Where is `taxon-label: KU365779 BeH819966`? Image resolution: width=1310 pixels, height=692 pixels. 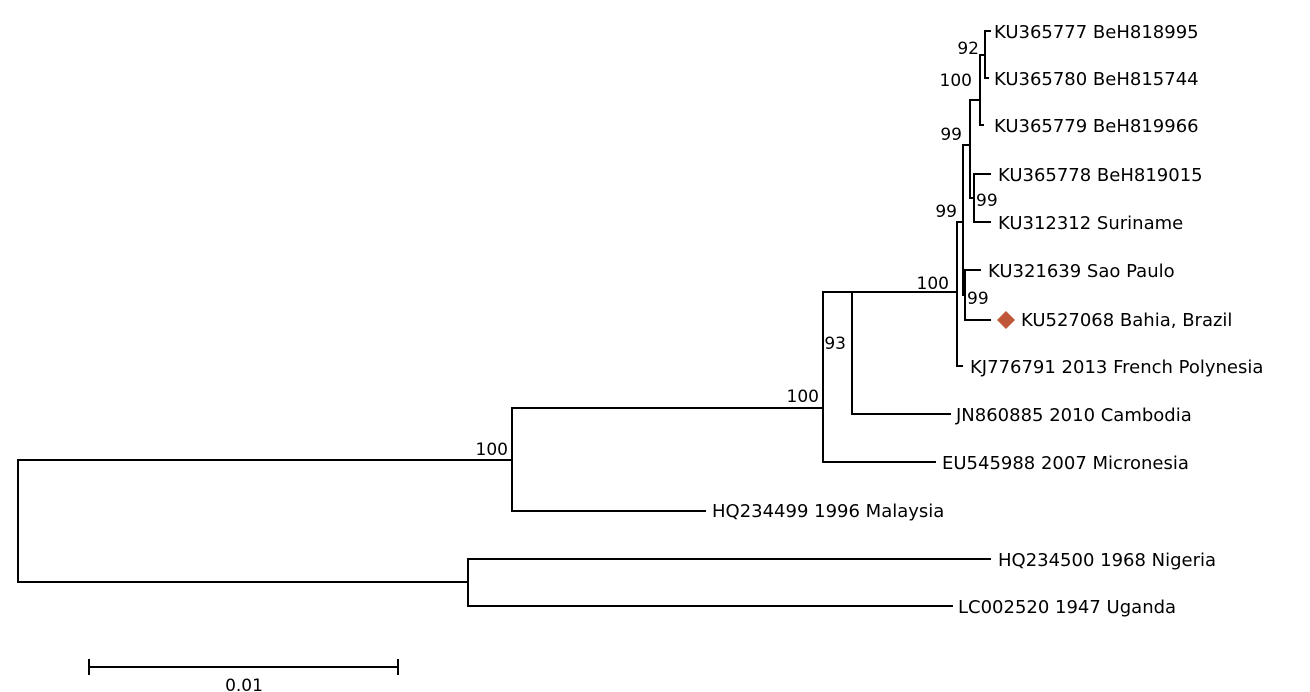
taxon-label: KU365779 BeH819966 is located at coordinates (1096, 126).